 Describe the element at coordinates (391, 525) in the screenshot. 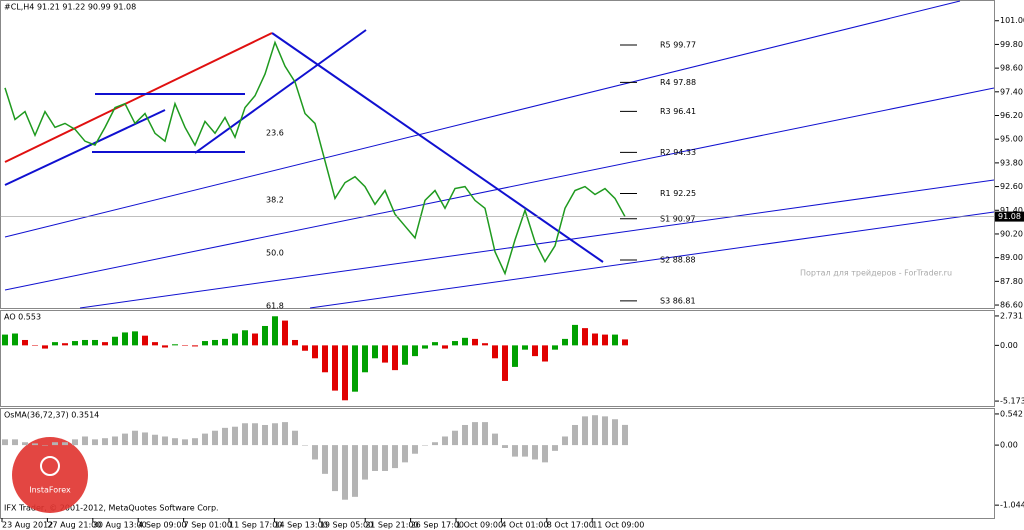

I see `x-tick-label: 21 Sep 21:00` at that location.